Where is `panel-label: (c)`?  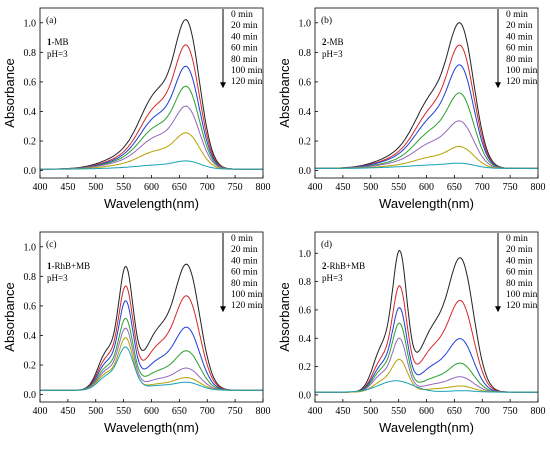
panel-label: (c) is located at coordinates (51, 244).